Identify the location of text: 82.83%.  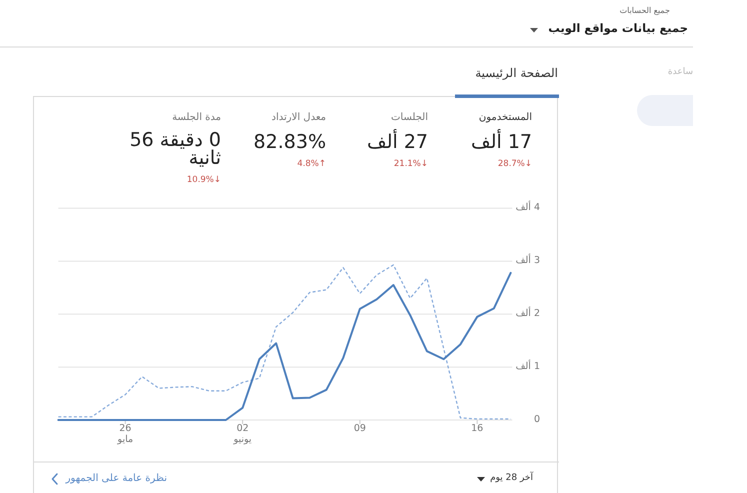
(290, 143).